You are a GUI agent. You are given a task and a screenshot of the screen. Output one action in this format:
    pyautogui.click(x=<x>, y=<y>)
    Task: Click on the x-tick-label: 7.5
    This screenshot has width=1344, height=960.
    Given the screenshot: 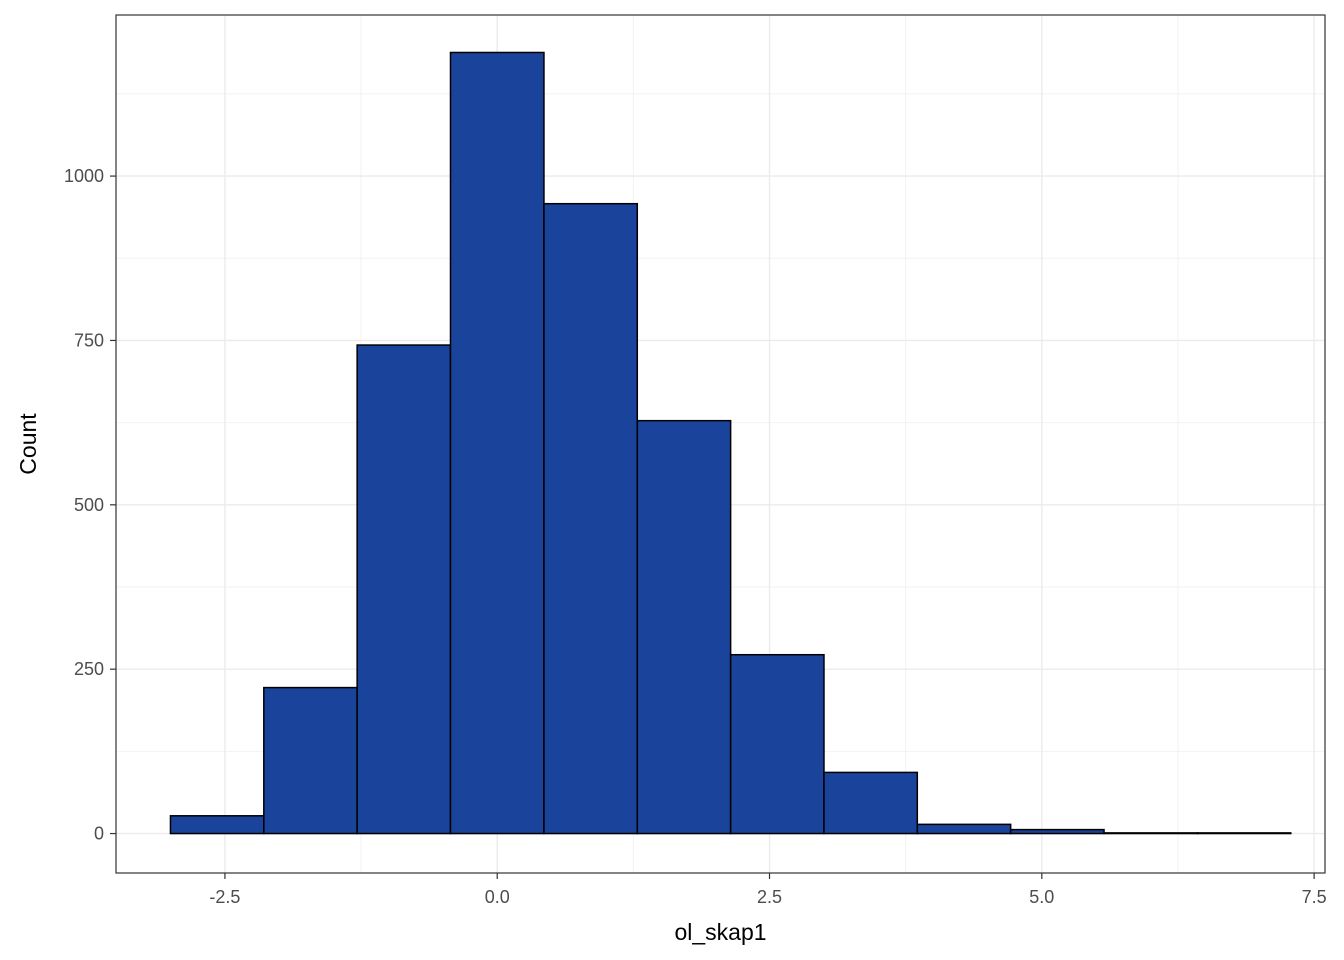 What is the action you would take?
    pyautogui.click(x=1314, y=897)
    